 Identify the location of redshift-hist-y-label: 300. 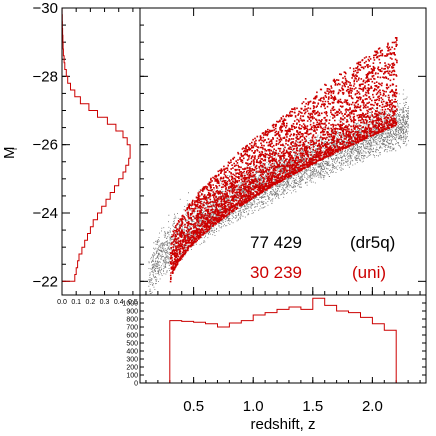
(132, 360).